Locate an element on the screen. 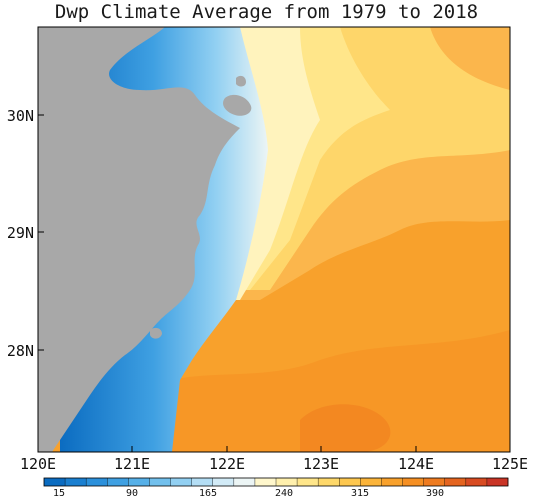 Image resolution: width=533 pixels, height=499 pixels. colorbar is located at coordinates (276, 482).